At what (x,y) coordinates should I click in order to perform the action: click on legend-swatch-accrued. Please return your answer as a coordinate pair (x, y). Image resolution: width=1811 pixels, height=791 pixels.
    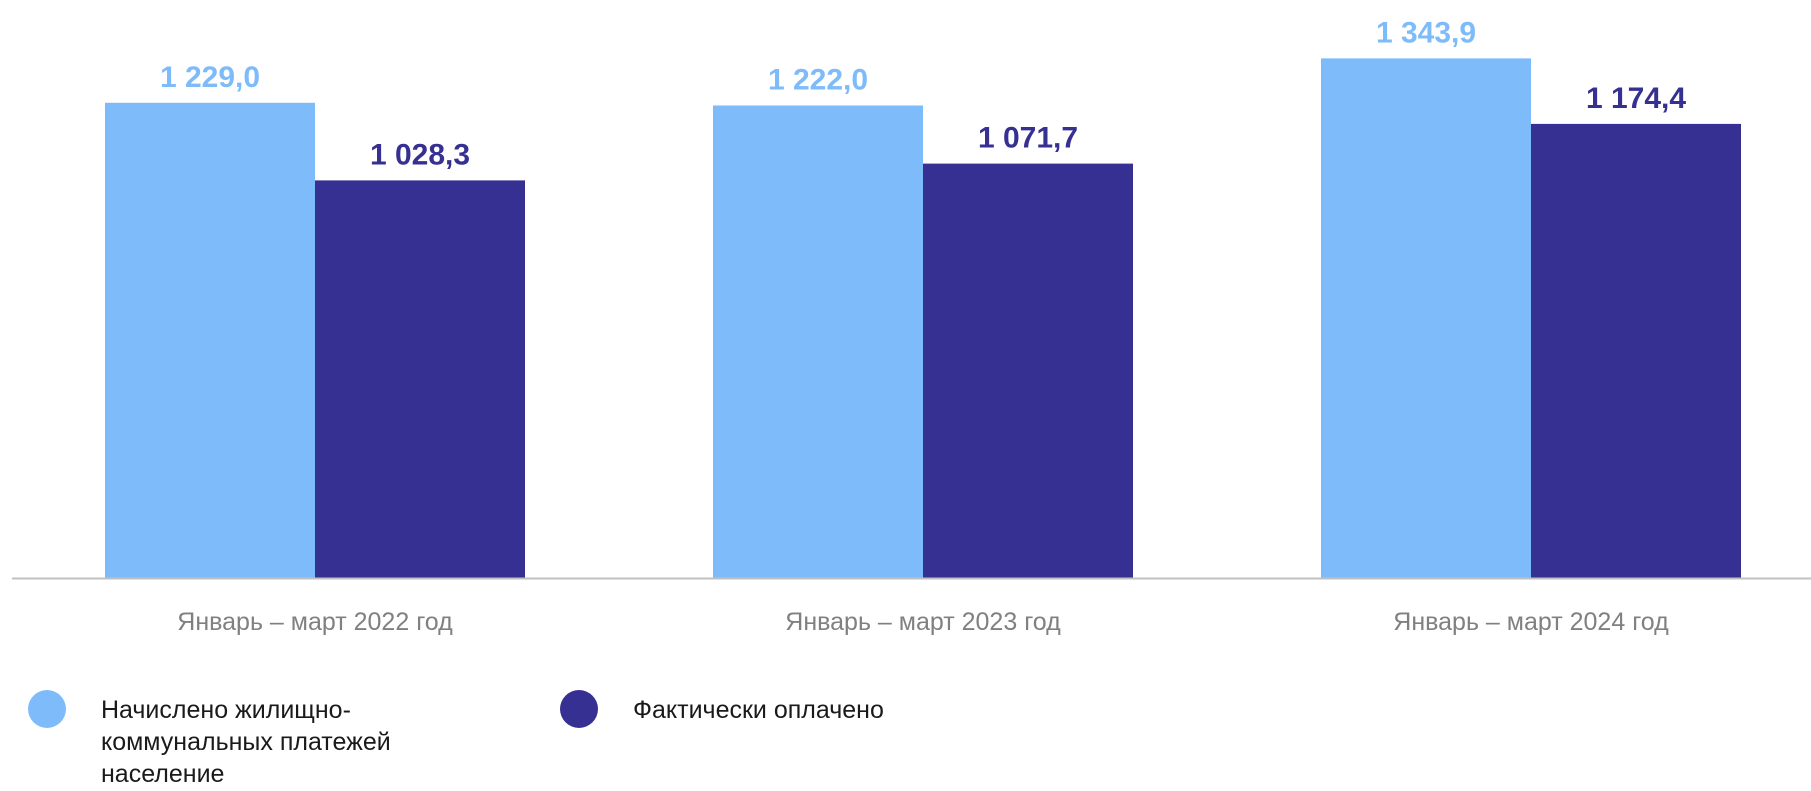
    Looking at the image, I should click on (47, 709).